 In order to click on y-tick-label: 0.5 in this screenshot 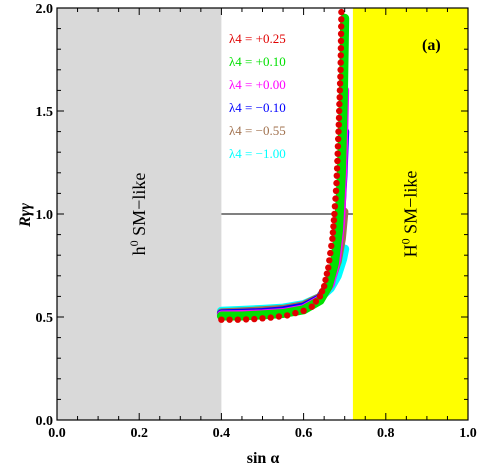, I will do `click(45, 318)`.